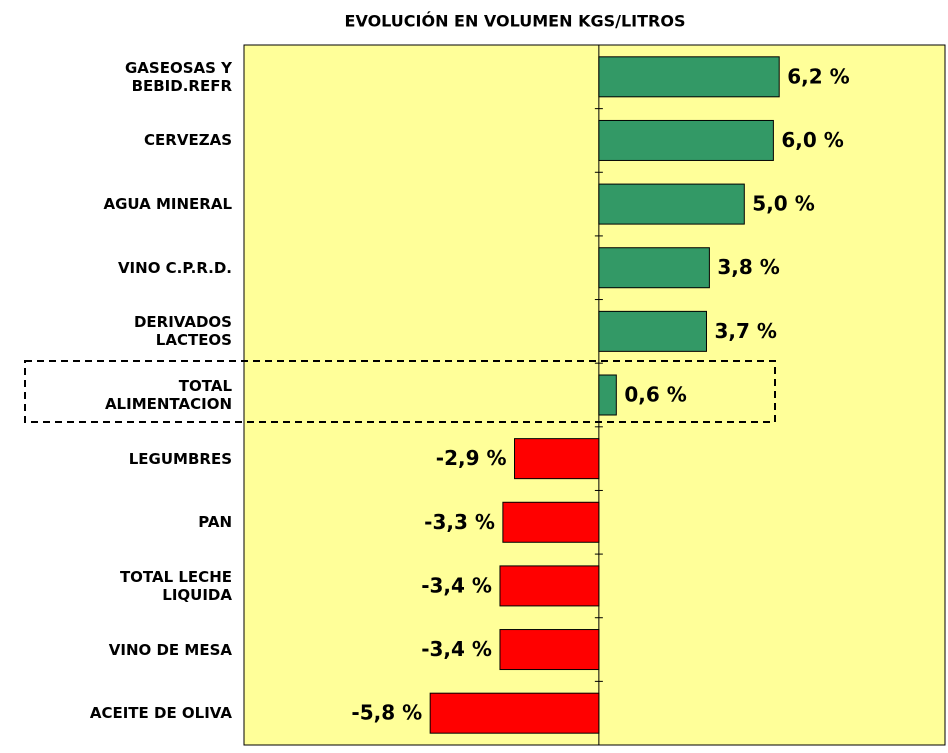 This screenshot has height=753, width=948. I want to click on category-label: AGUA MINERAL, so click(168, 204).